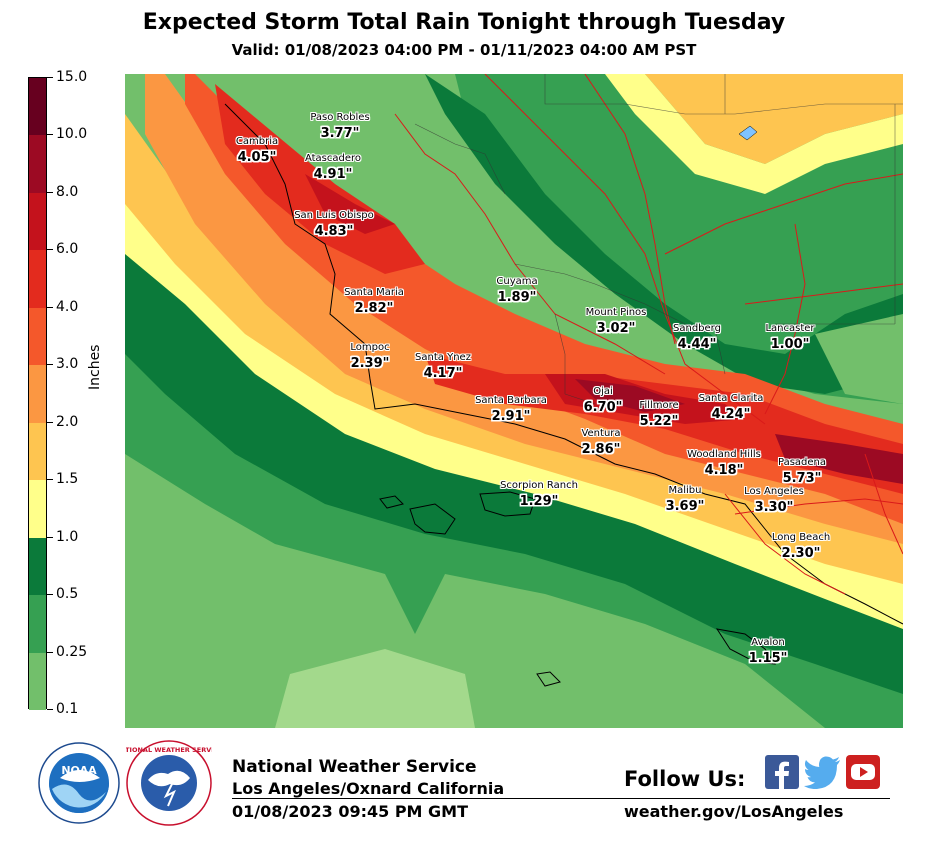 The width and height of the screenshot is (928, 853). Describe the element at coordinates (782, 772) in the screenshot. I see `facebook-icon` at that location.